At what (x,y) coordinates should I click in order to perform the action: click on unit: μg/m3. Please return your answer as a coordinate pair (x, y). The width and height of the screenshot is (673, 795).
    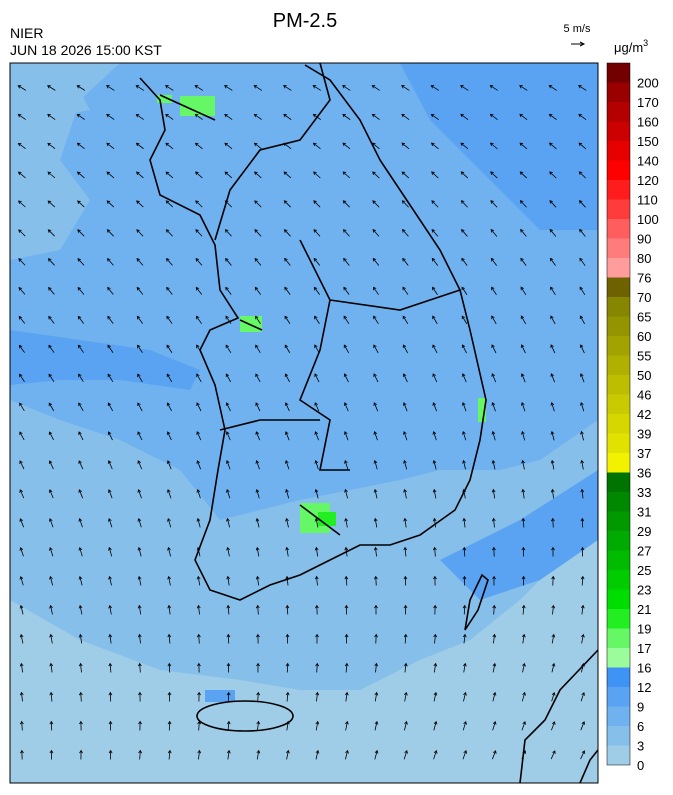
    Looking at the image, I should click on (631, 46).